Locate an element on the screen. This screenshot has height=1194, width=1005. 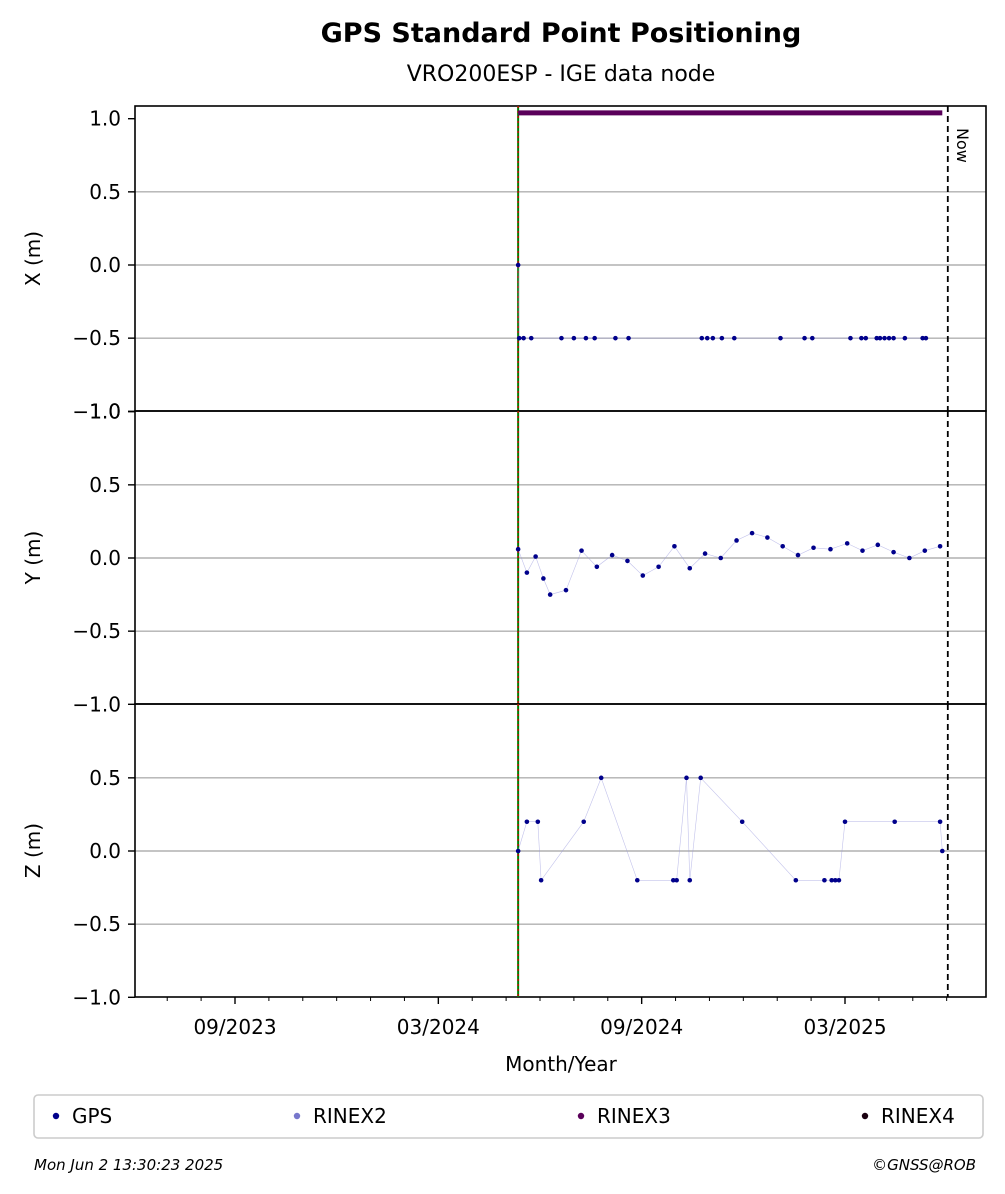
legend-item-gps: GPS is located at coordinates (82, 1116).